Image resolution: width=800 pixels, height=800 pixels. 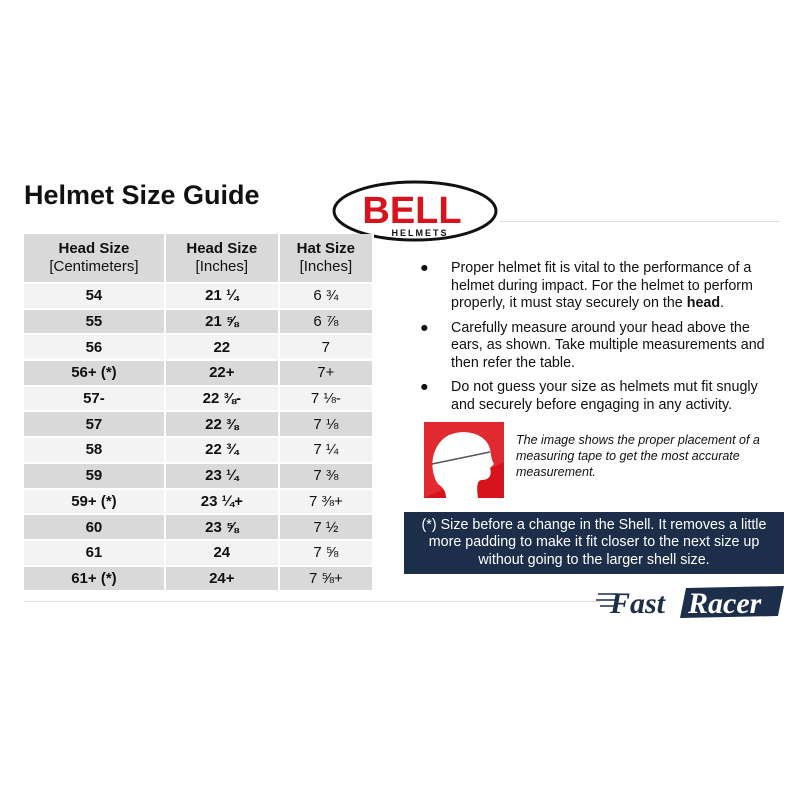 I want to click on divider-top, so click(x=640, y=221).